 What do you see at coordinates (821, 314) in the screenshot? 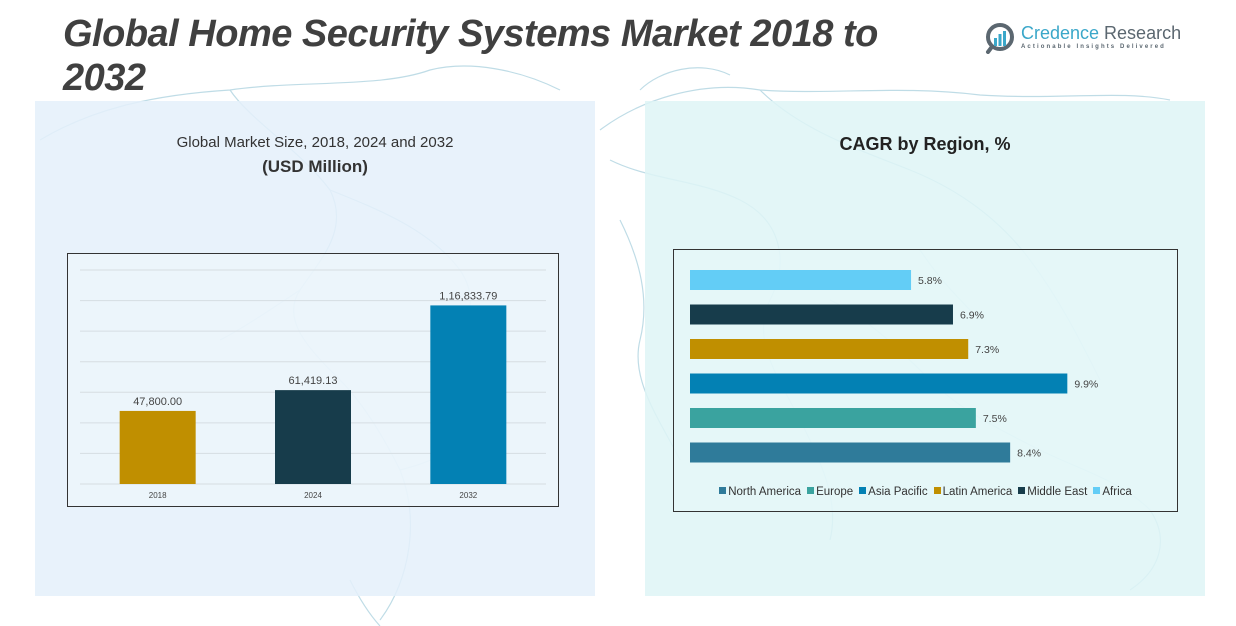
I see `bar-middle-east` at bounding box center [821, 314].